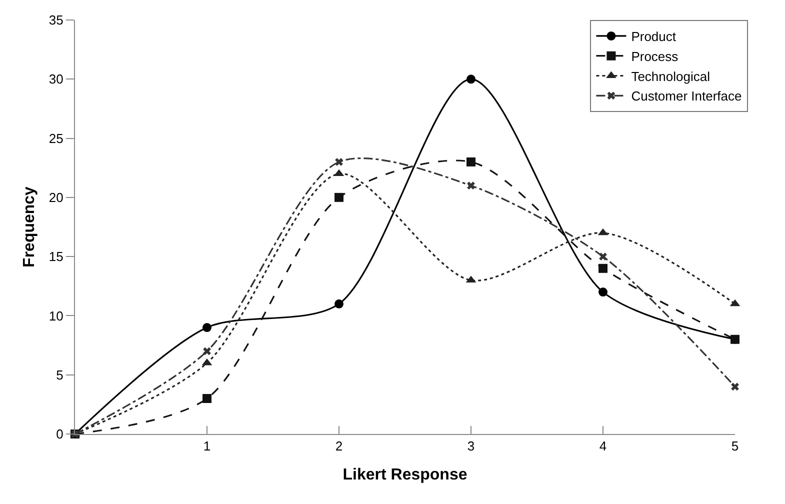  I want to click on x-axis-title: Likert Response, so click(405, 475).